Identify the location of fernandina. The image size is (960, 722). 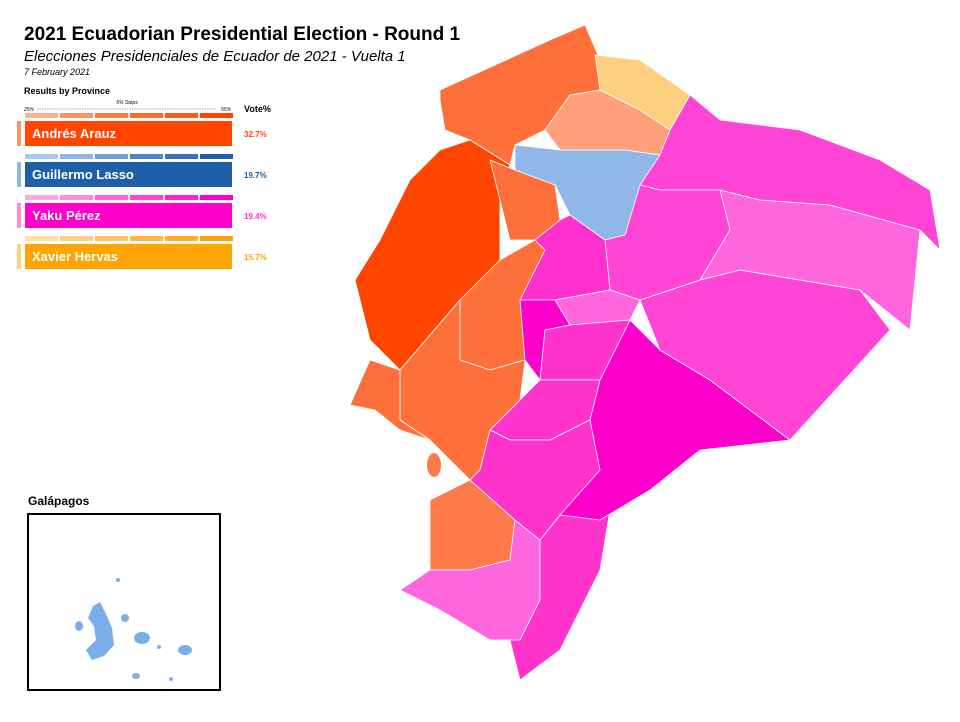
(79, 626).